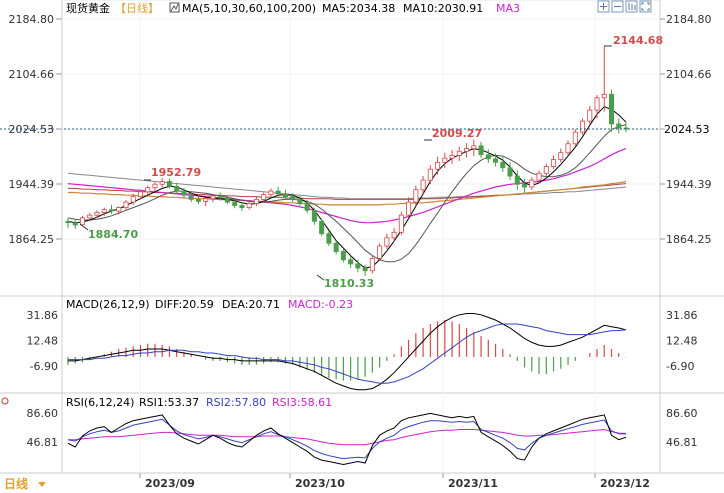 This screenshot has height=493, width=724. What do you see at coordinates (42, 484) in the screenshot?
I see `period-dropdown-icon` at bounding box center [42, 484].